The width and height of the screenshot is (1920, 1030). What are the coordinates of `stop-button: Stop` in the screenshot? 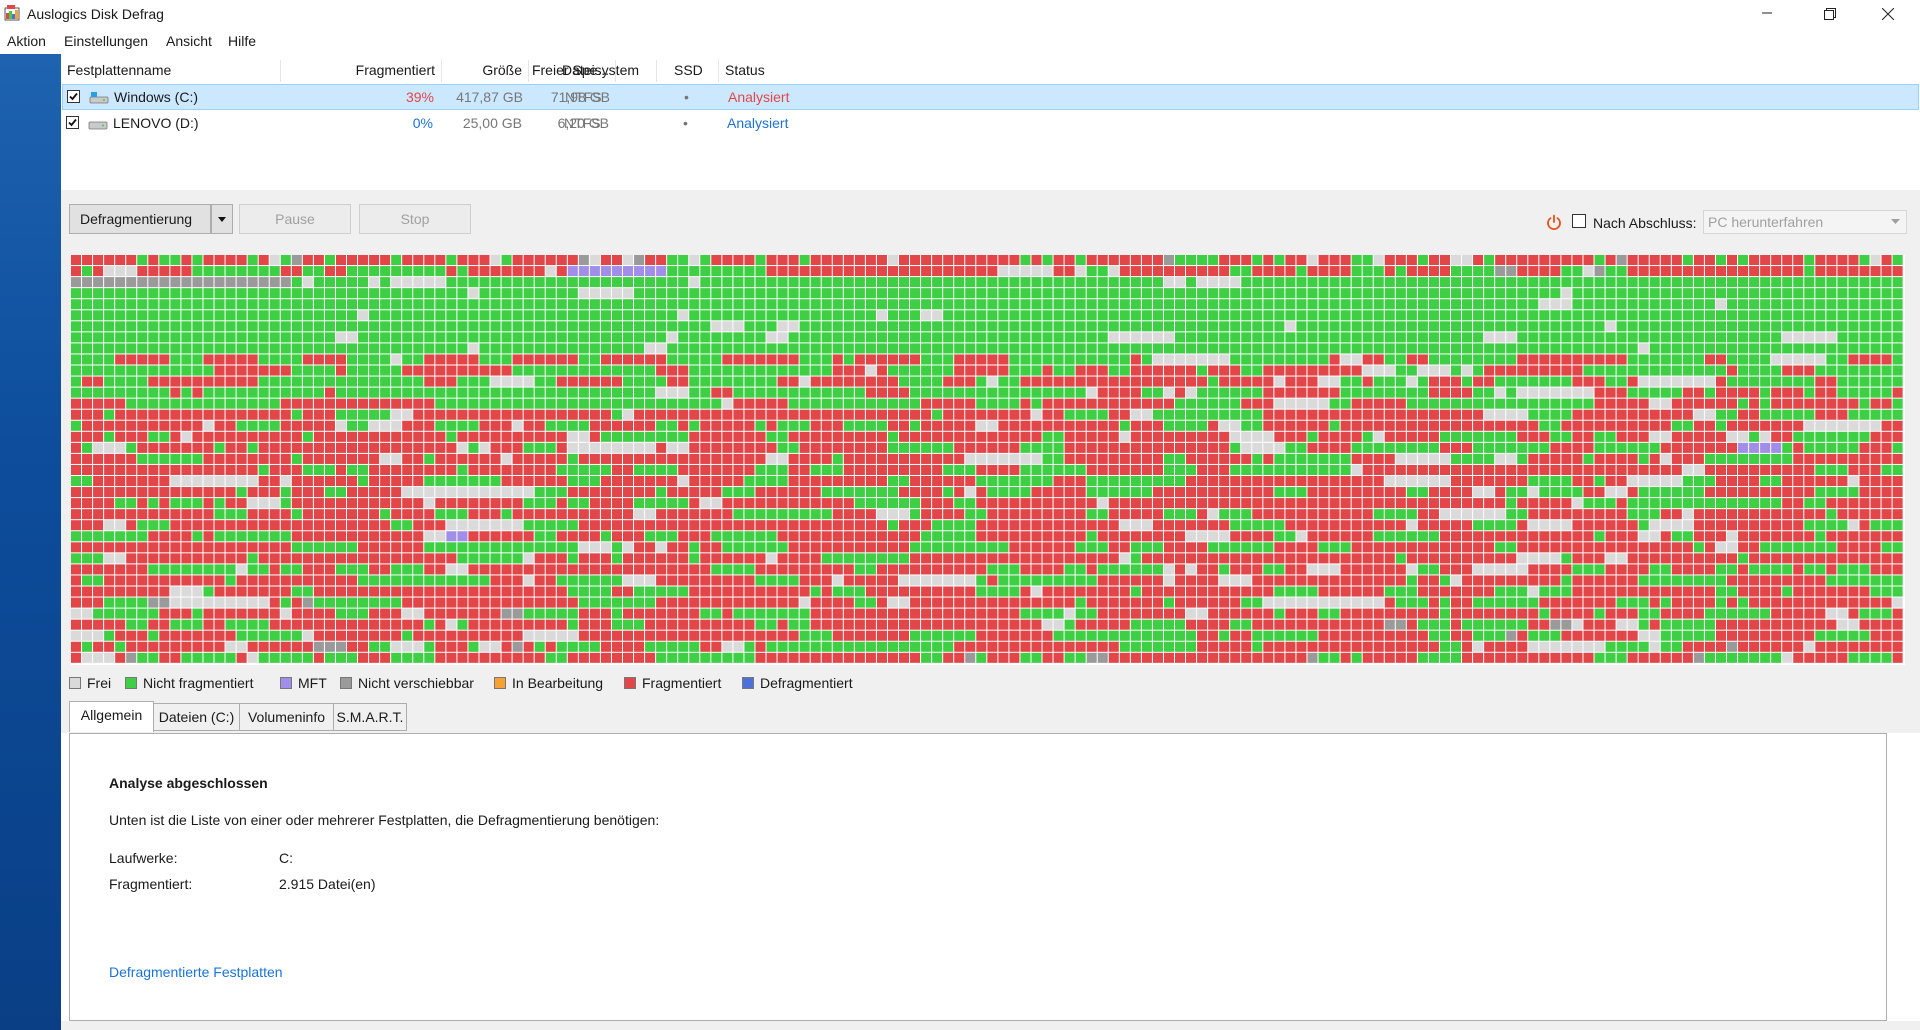 It's located at (415, 219).